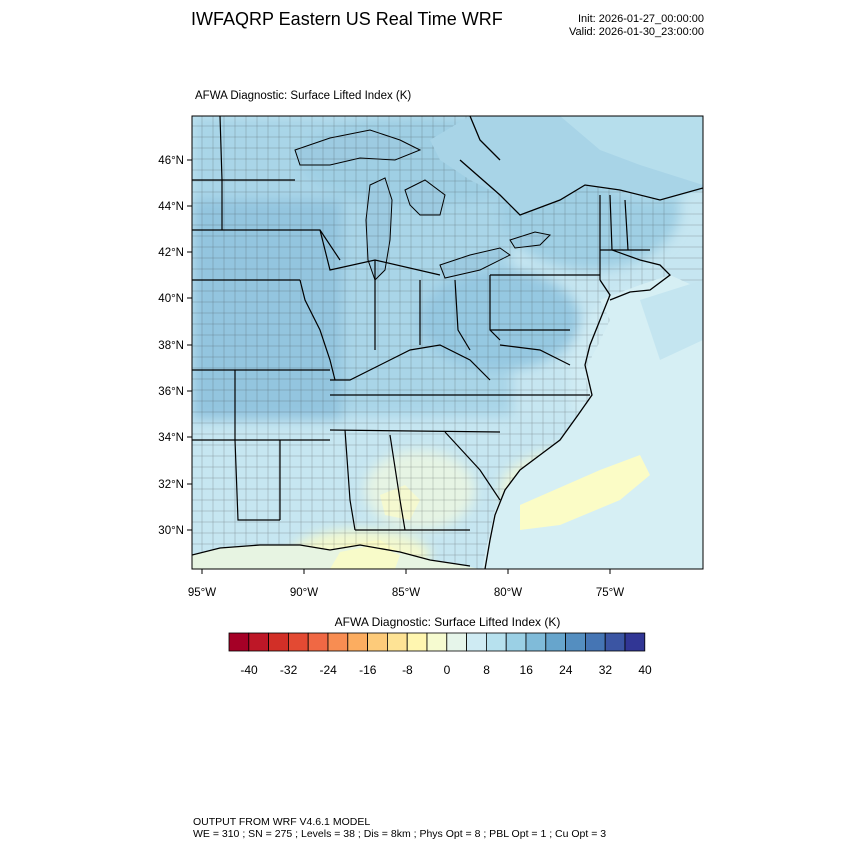 The width and height of the screenshot is (850, 850). I want to click on colorbar-tick-label: -32, so click(289, 670).